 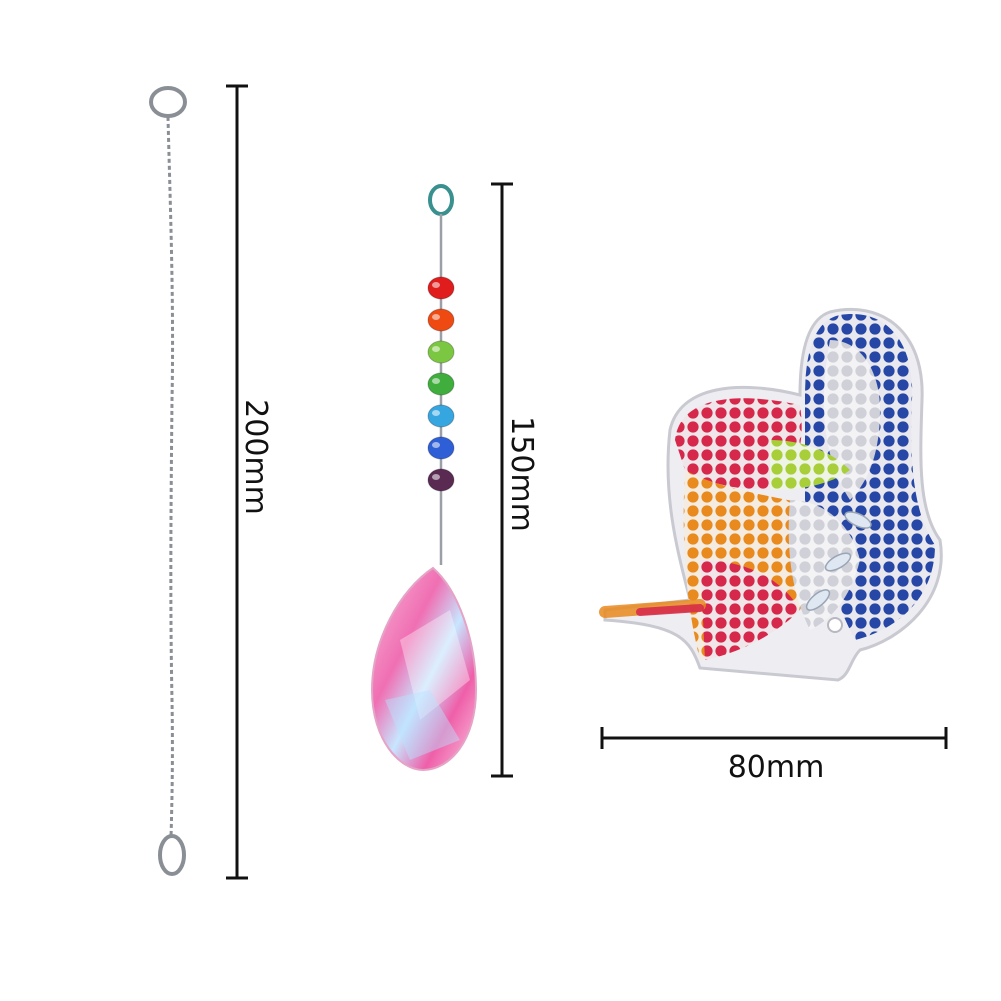 I want to click on chain-dimension: 200mm, so click(x=249, y=482).